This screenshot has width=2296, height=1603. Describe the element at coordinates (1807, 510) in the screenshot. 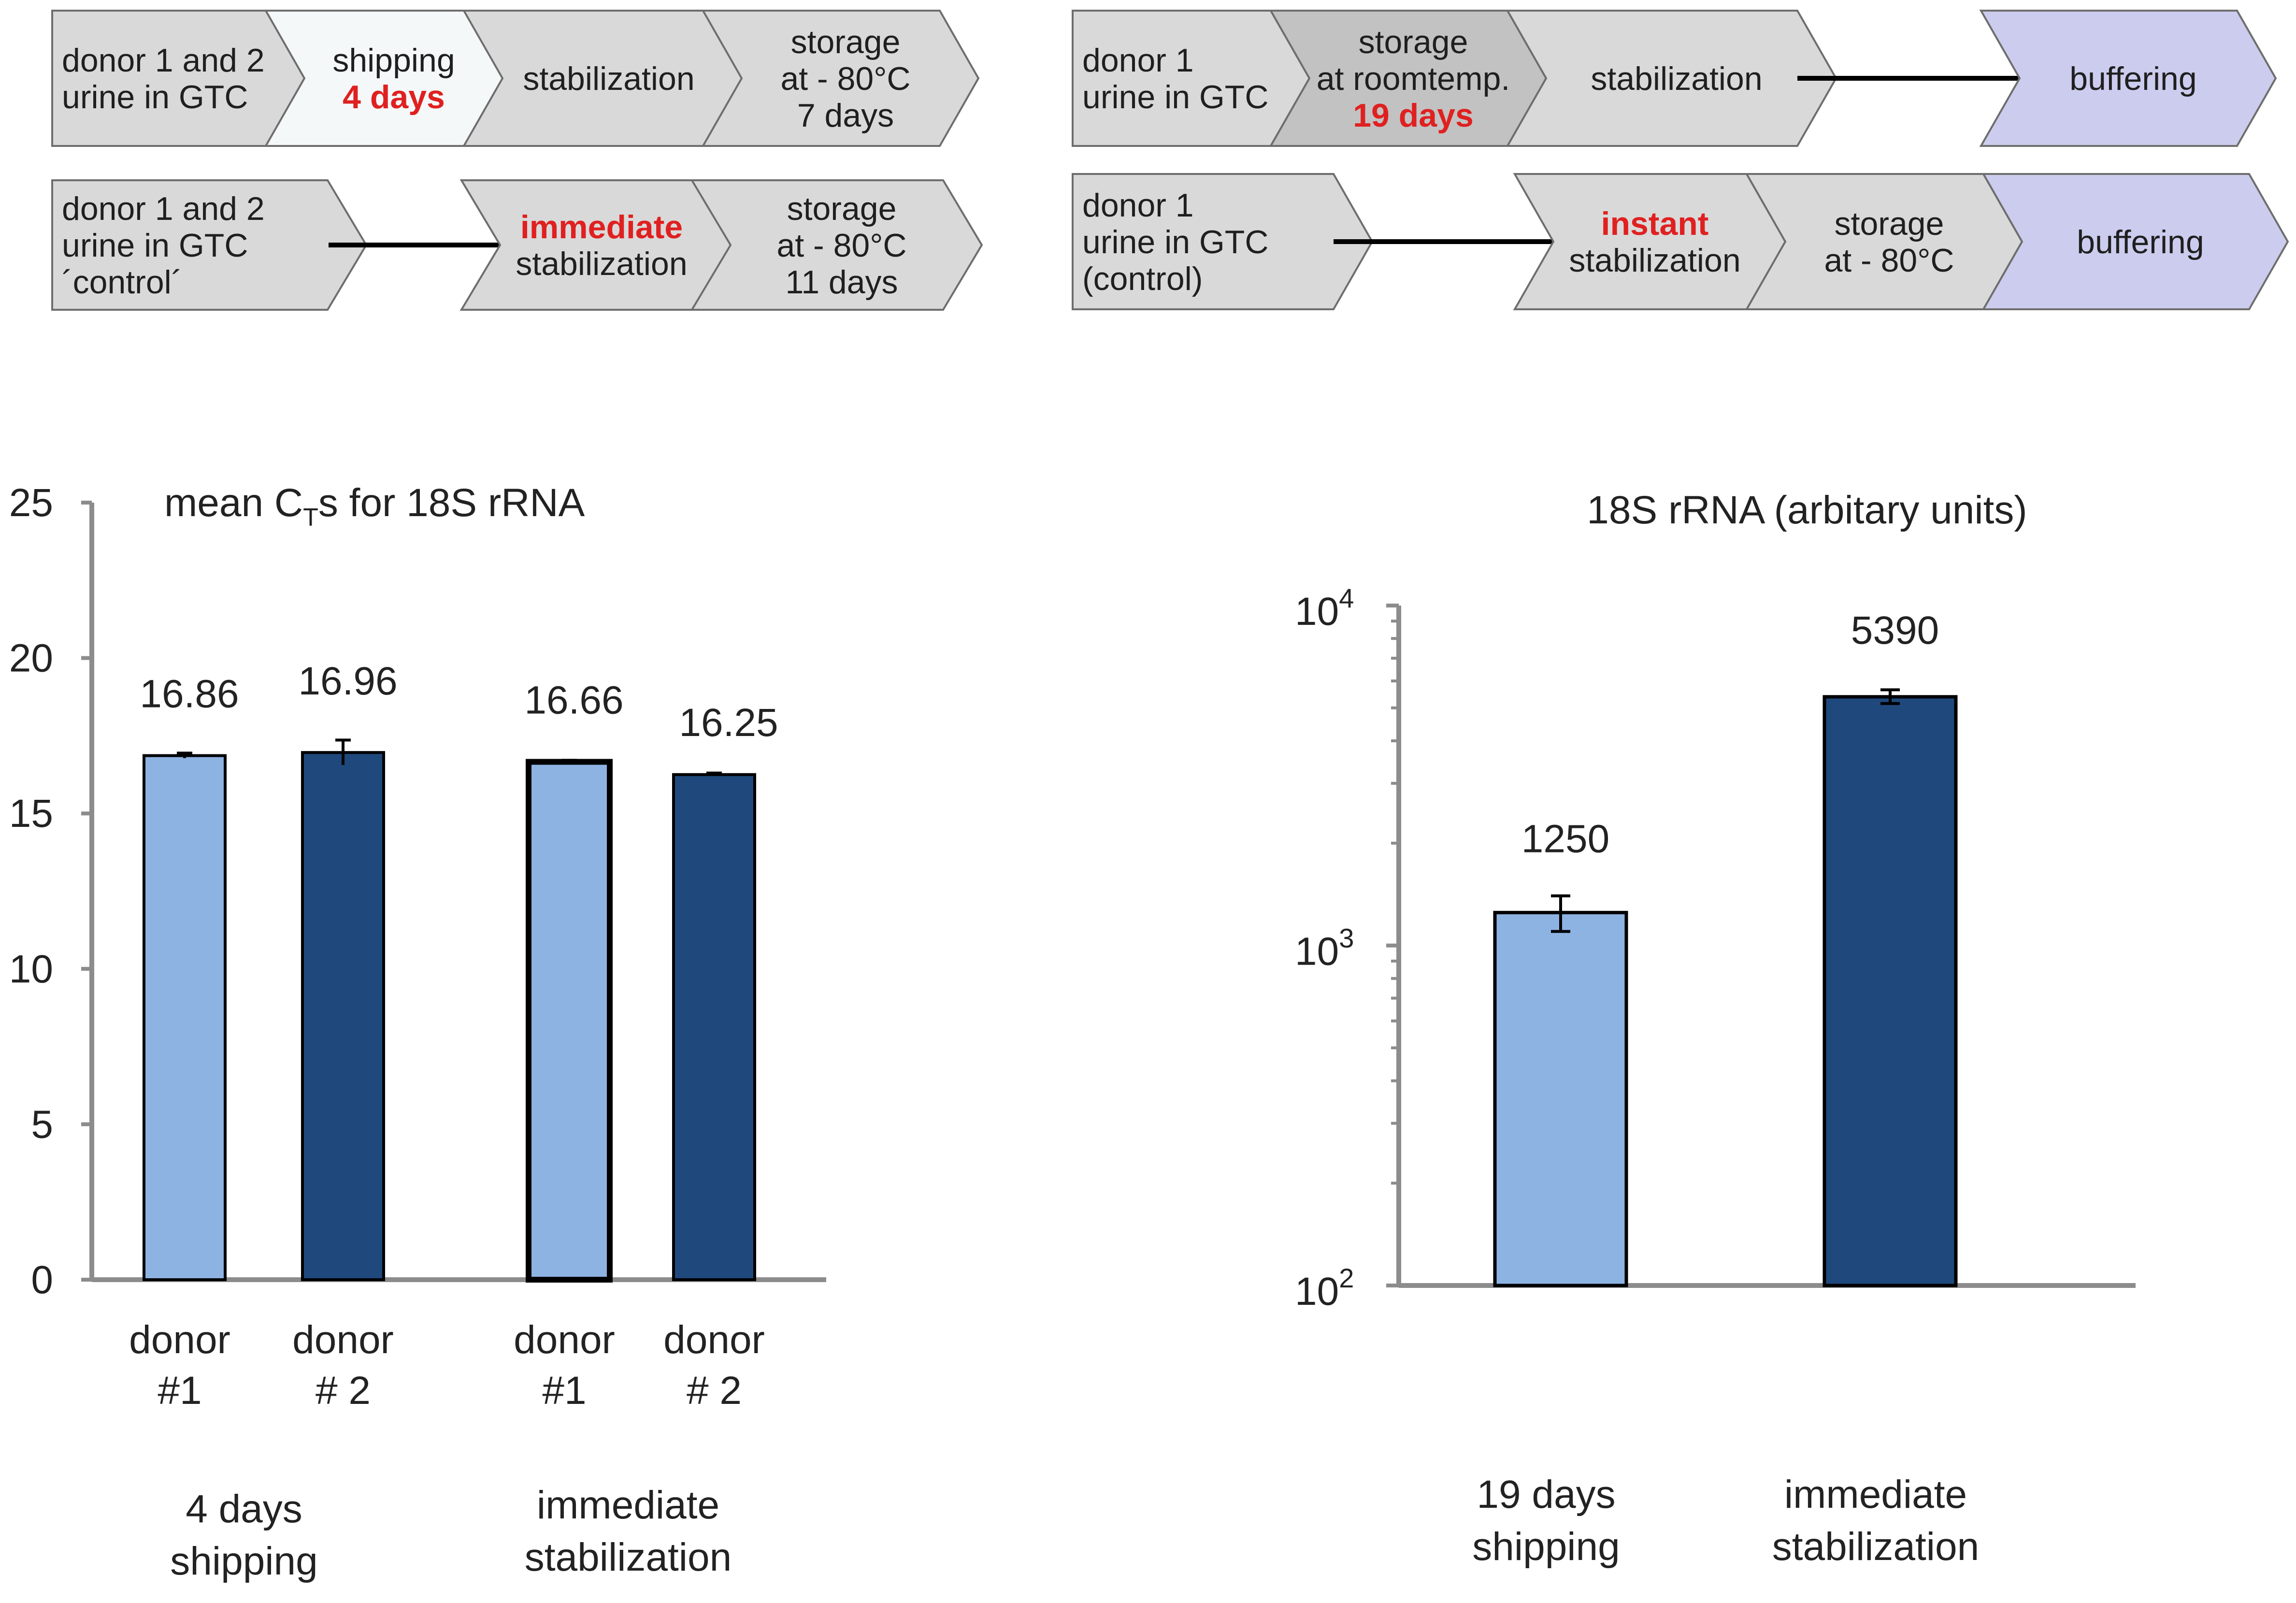

I see `log-chart-title: 18S rRNA (arbitary units)` at that location.